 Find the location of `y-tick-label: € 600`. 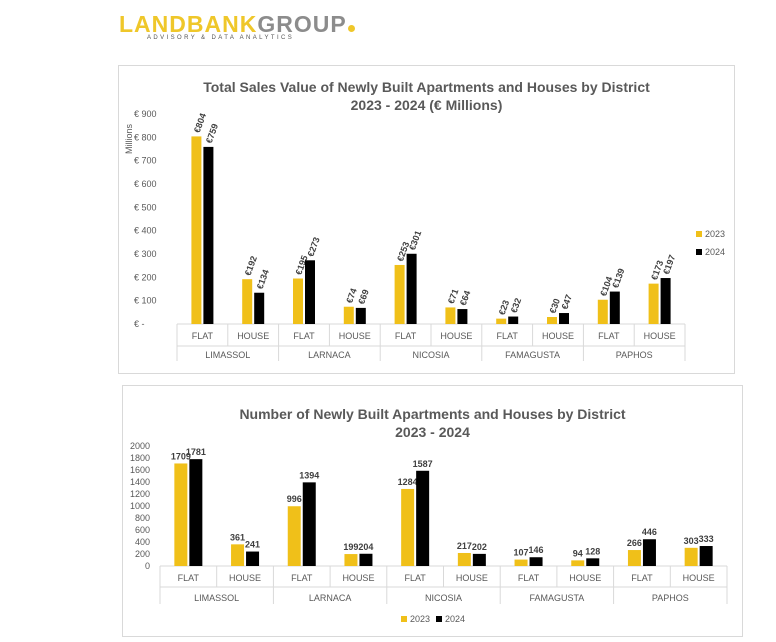

y-tick-label: € 600 is located at coordinates (145, 184).